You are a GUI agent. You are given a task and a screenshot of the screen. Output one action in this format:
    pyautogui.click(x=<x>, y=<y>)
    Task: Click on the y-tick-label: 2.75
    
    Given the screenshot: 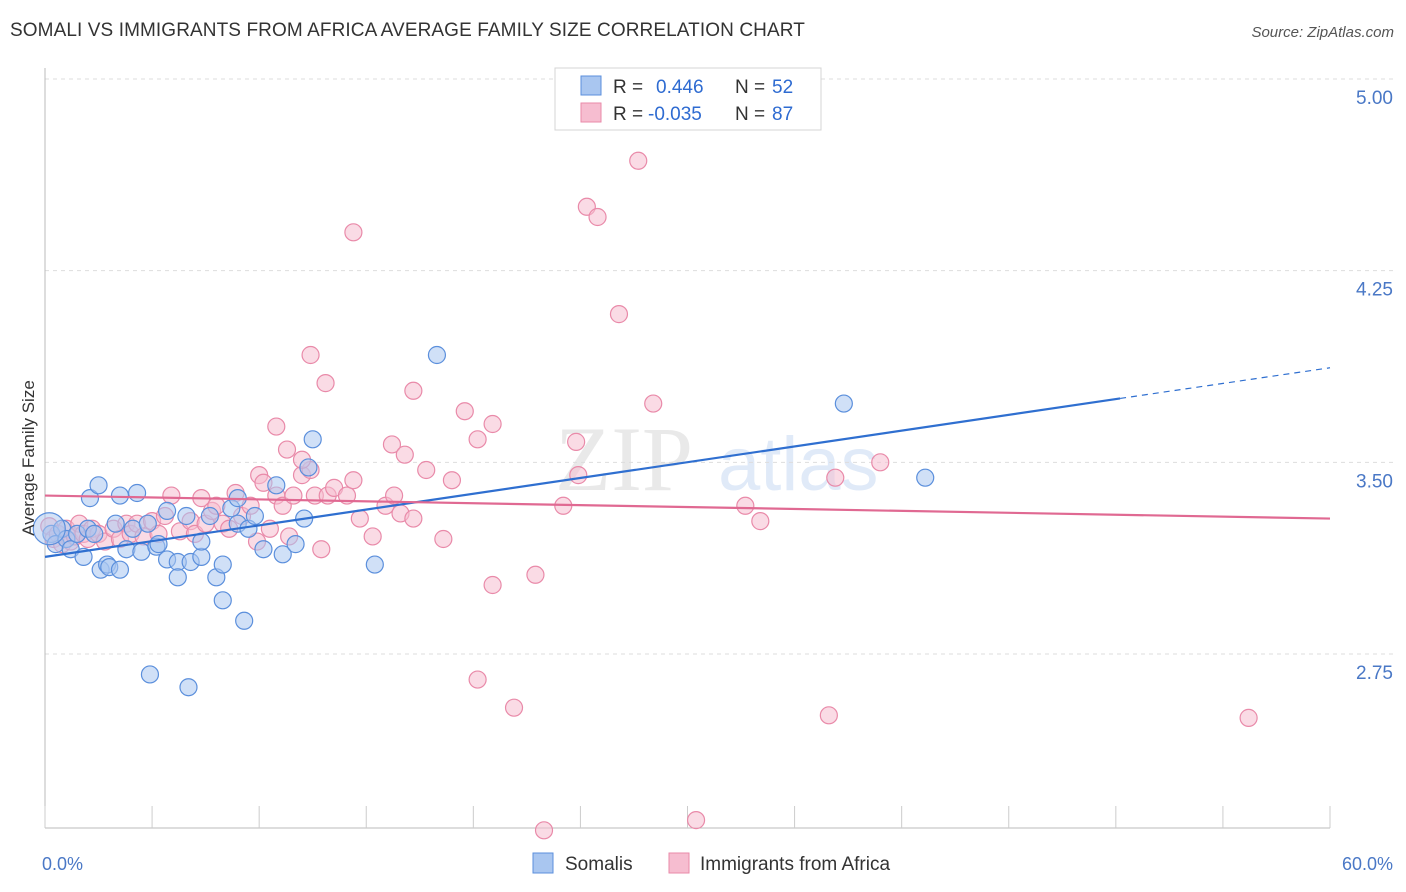 What is the action you would take?
    pyautogui.click(x=1374, y=673)
    